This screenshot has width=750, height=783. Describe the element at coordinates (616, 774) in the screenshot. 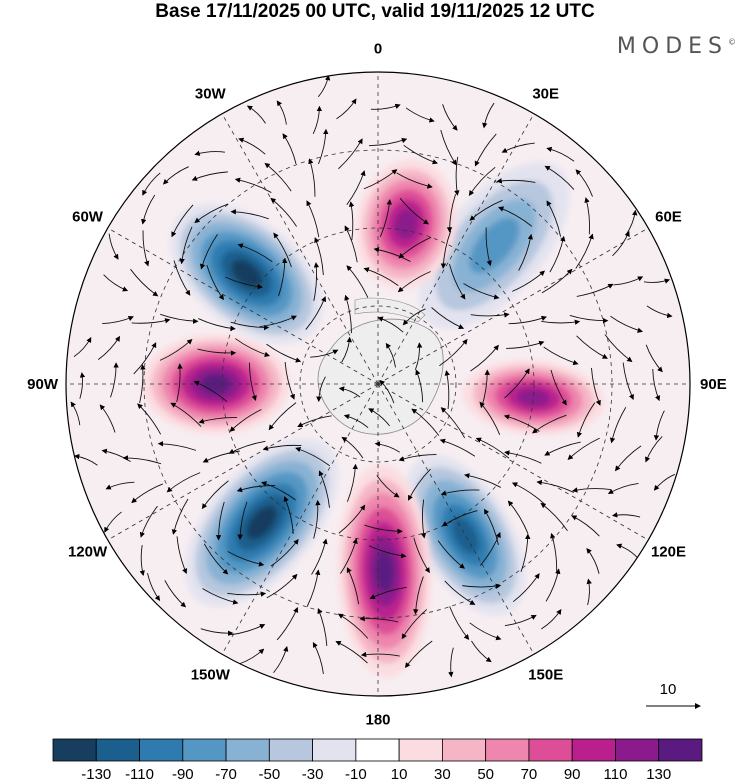

I see `colorbar-tick-label: 110` at that location.